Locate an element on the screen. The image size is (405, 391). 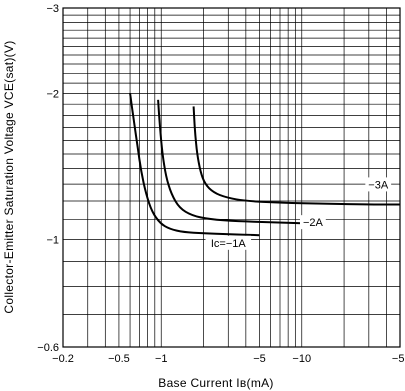
x-tick-labels: −0.2 −0.5 −1 −5 −10 −5( is located at coordinates (228, 359).